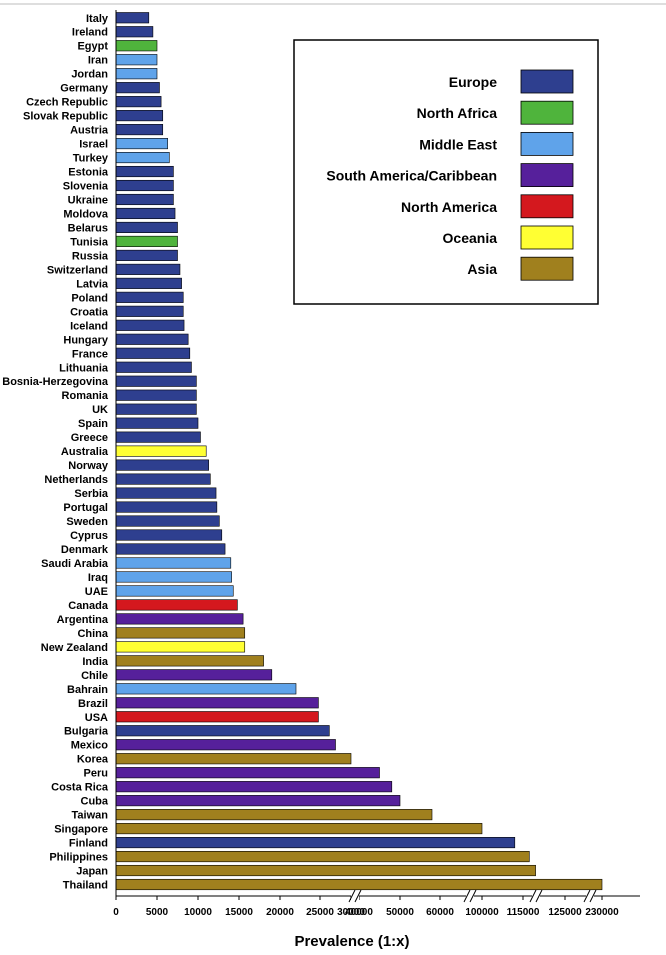 The image size is (666, 955). Describe the element at coordinates (90, 746) in the screenshot. I see `category-label-mexico: Mexico` at that location.